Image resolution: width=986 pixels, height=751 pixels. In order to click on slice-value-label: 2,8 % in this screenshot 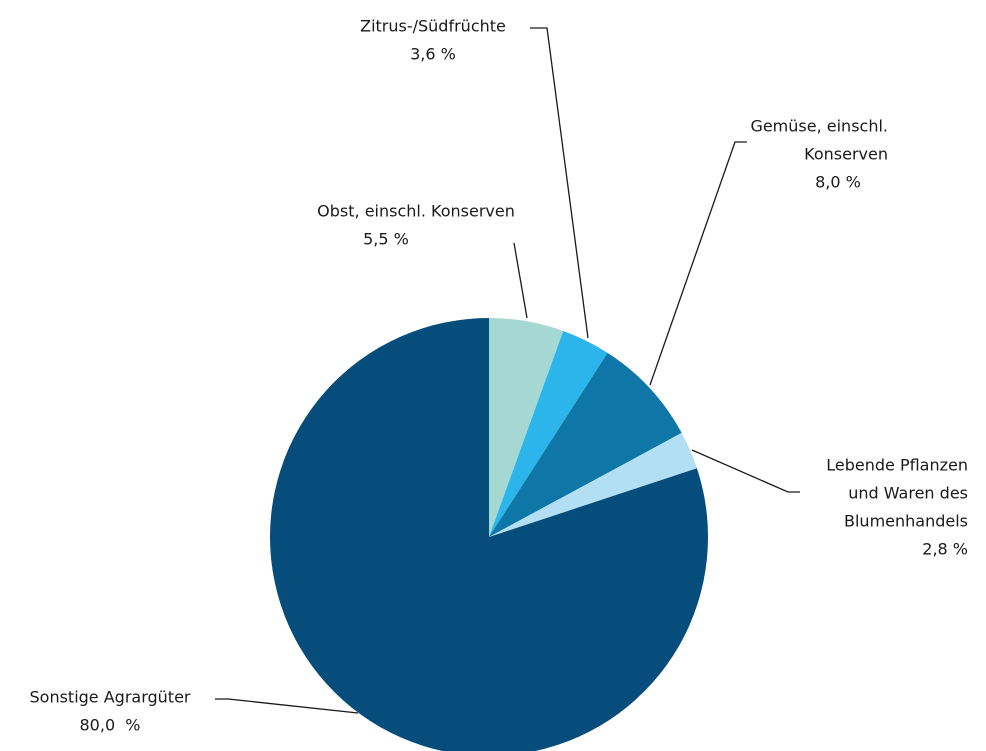, I will do `click(945, 549)`.